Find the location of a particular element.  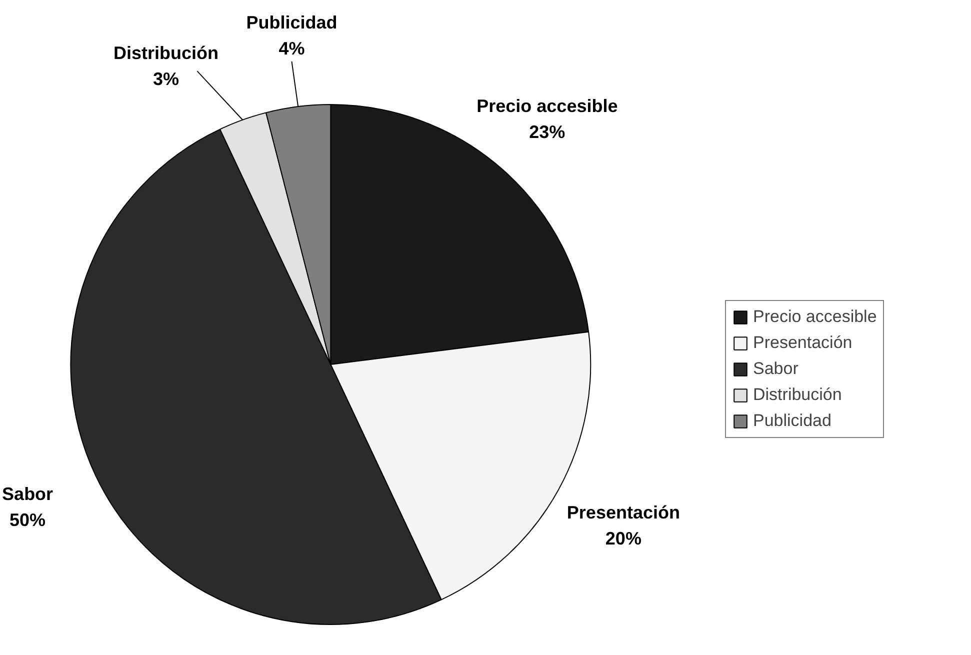

data-label: 50% is located at coordinates (28, 520).